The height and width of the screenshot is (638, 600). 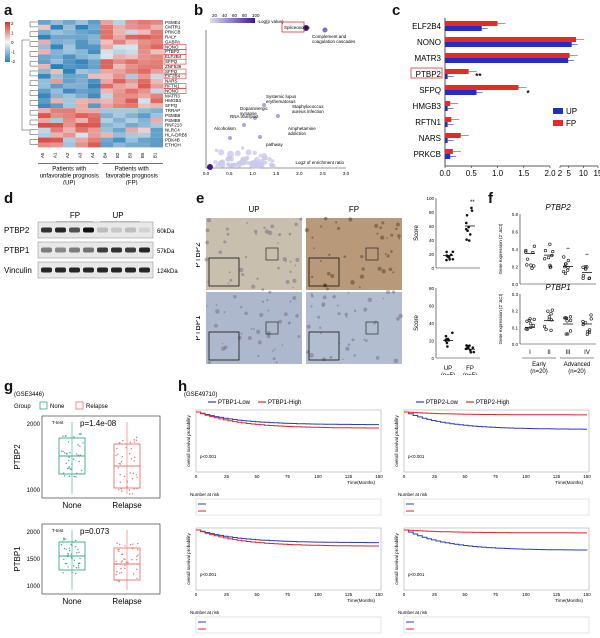 What do you see at coordinates (245, 15) in the screenshot?
I see `colorbar-tick: 80` at bounding box center [245, 15].